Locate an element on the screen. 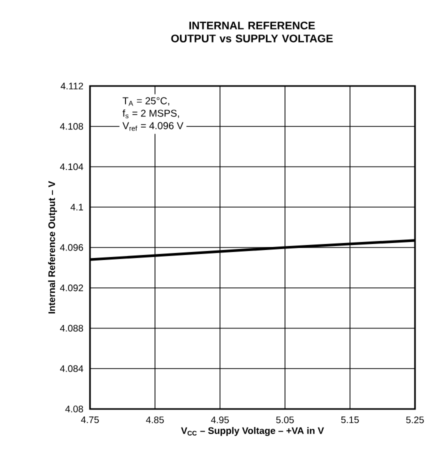  y-tick-label: 4.088 is located at coordinates (72, 328).